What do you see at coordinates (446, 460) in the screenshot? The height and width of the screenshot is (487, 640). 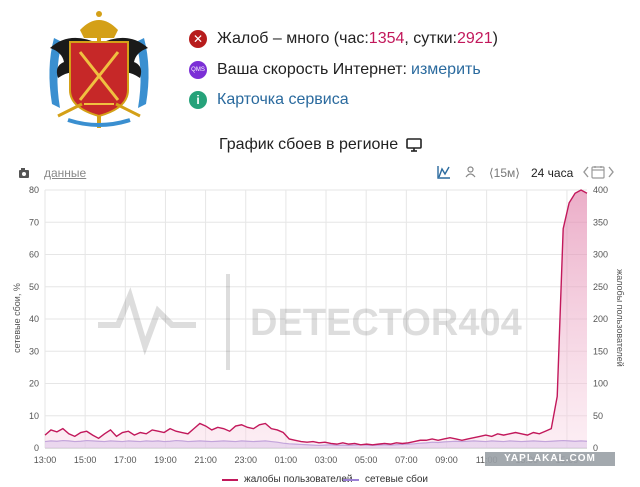 I see `x-tick-label: 09:00` at bounding box center [446, 460].